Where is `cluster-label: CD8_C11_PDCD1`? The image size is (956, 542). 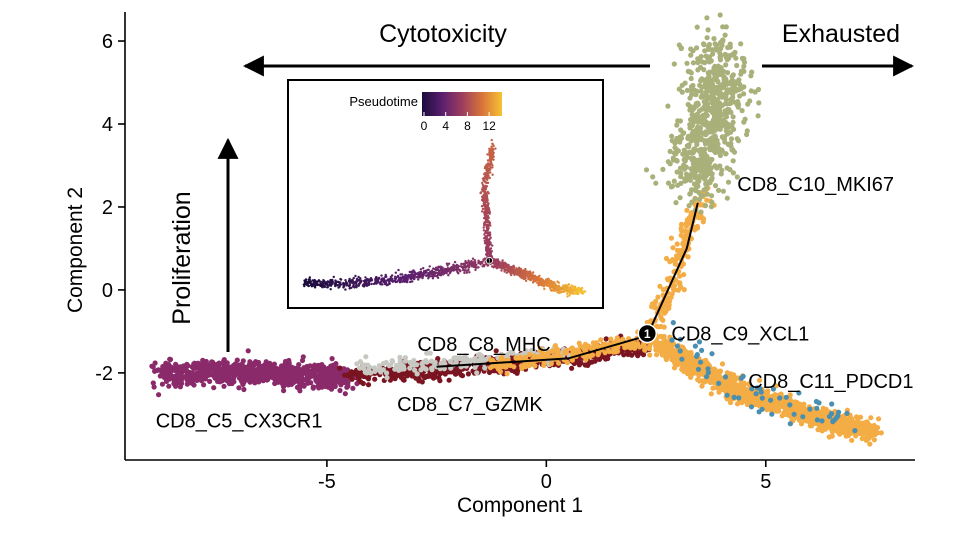 cluster-label: CD8_C11_PDCD1 is located at coordinates (830, 382).